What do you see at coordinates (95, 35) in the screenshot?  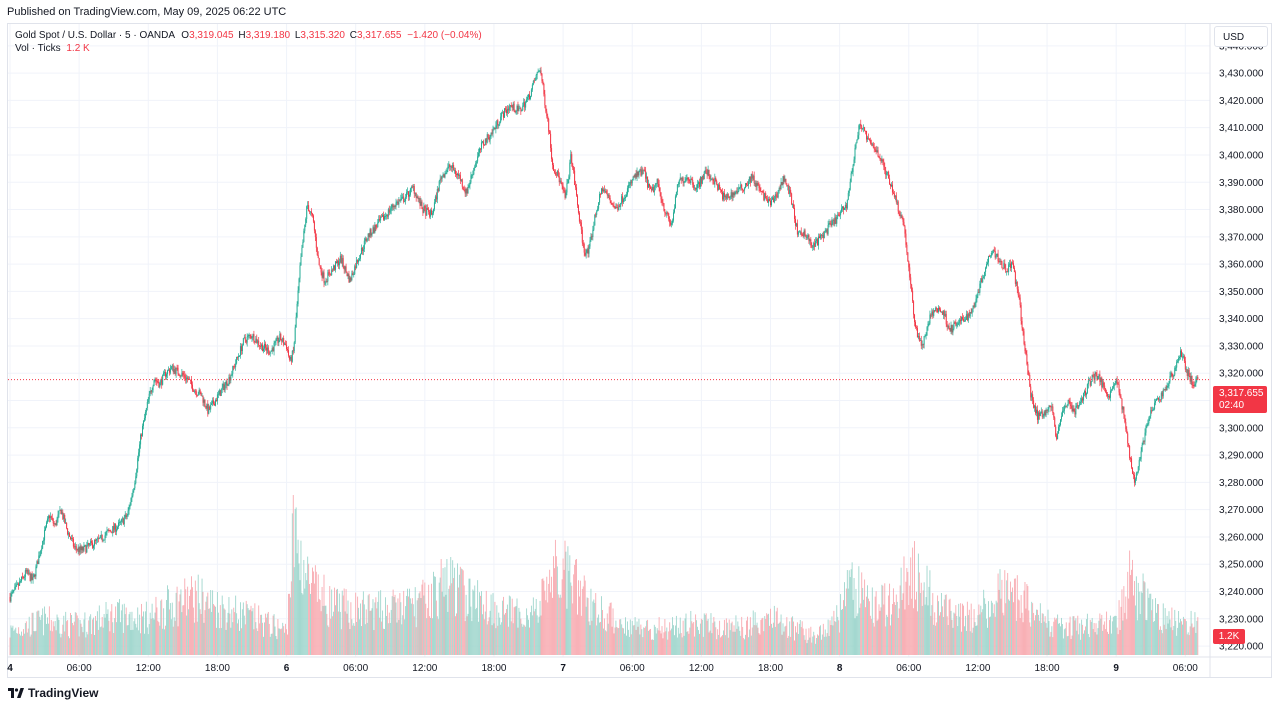 I see `symbol-label: Gold Spot / U.S. Dollar · 5 · OANDA` at bounding box center [95, 35].